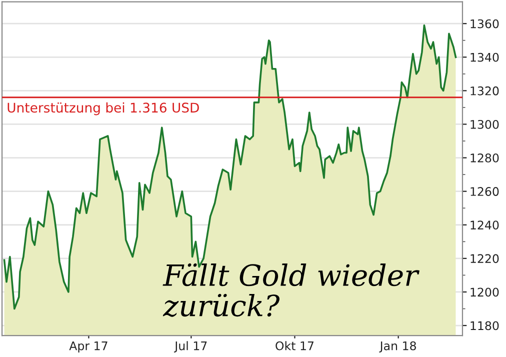  Describe the element at coordinates (397, 346) in the screenshot. I see `x-tick-label: Jan 18` at that location.